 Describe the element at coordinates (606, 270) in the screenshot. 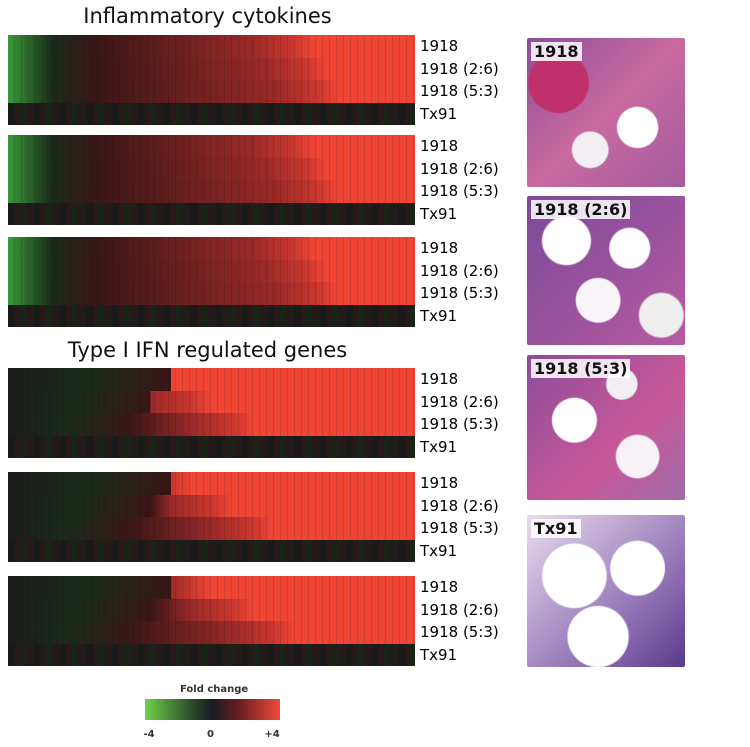

I see `histology-image: 1918 (2:6)` at that location.